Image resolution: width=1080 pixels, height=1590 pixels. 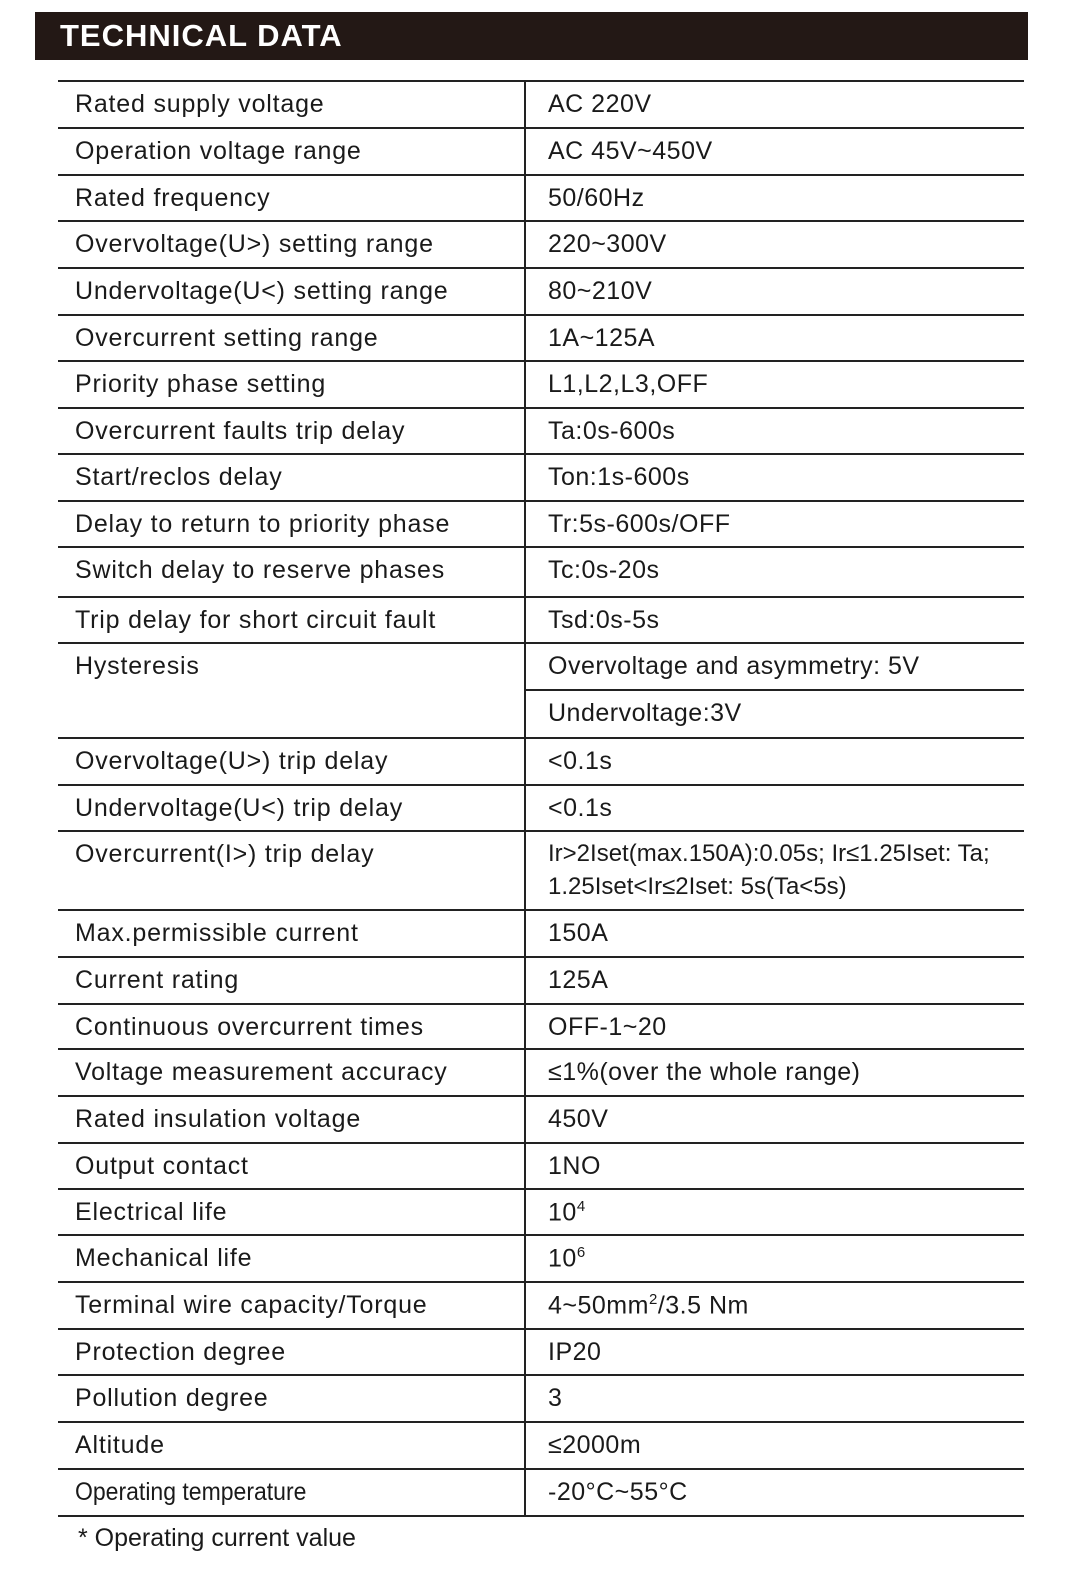 I want to click on row-label: Overvoltage(U>) setting range, so click(x=254, y=244).